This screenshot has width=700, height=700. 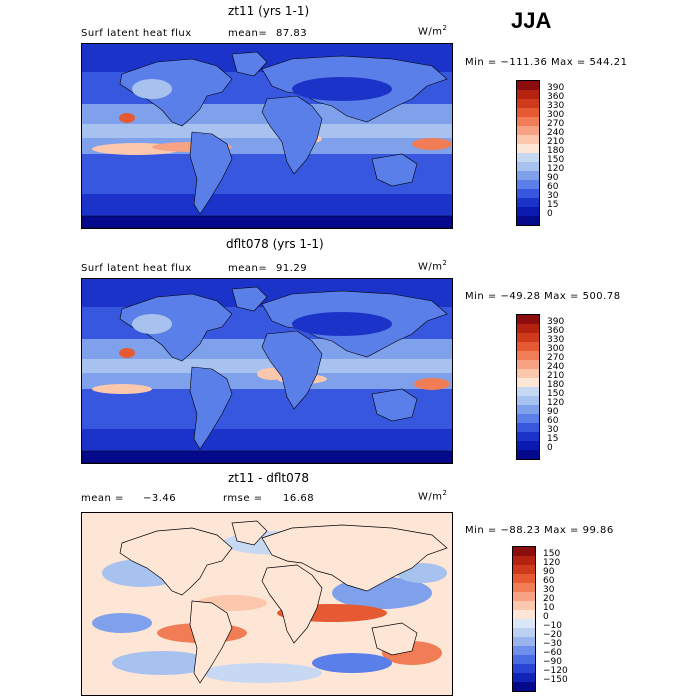 What do you see at coordinates (543, 296) in the screenshot?
I see `minmax-middle: Min = −49.28 Max = 500.78` at bounding box center [543, 296].